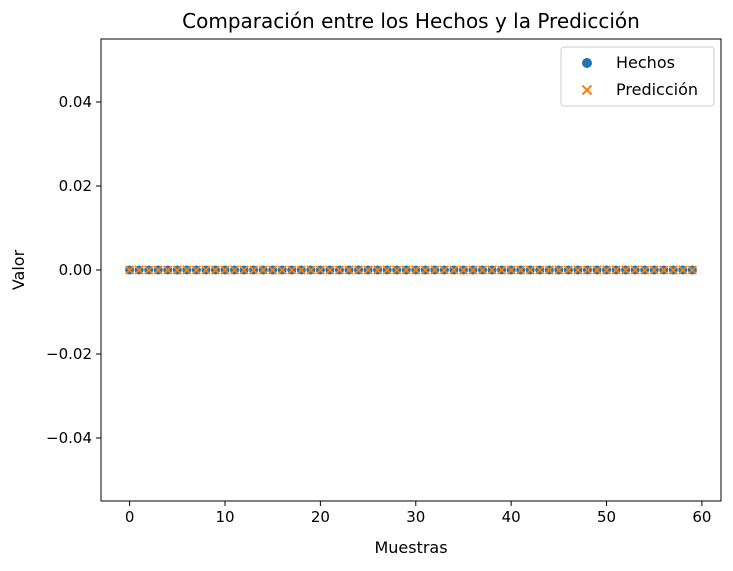 The width and height of the screenshot is (733, 571). What do you see at coordinates (587, 63) in the screenshot?
I see `legend-marker-circle` at bounding box center [587, 63].